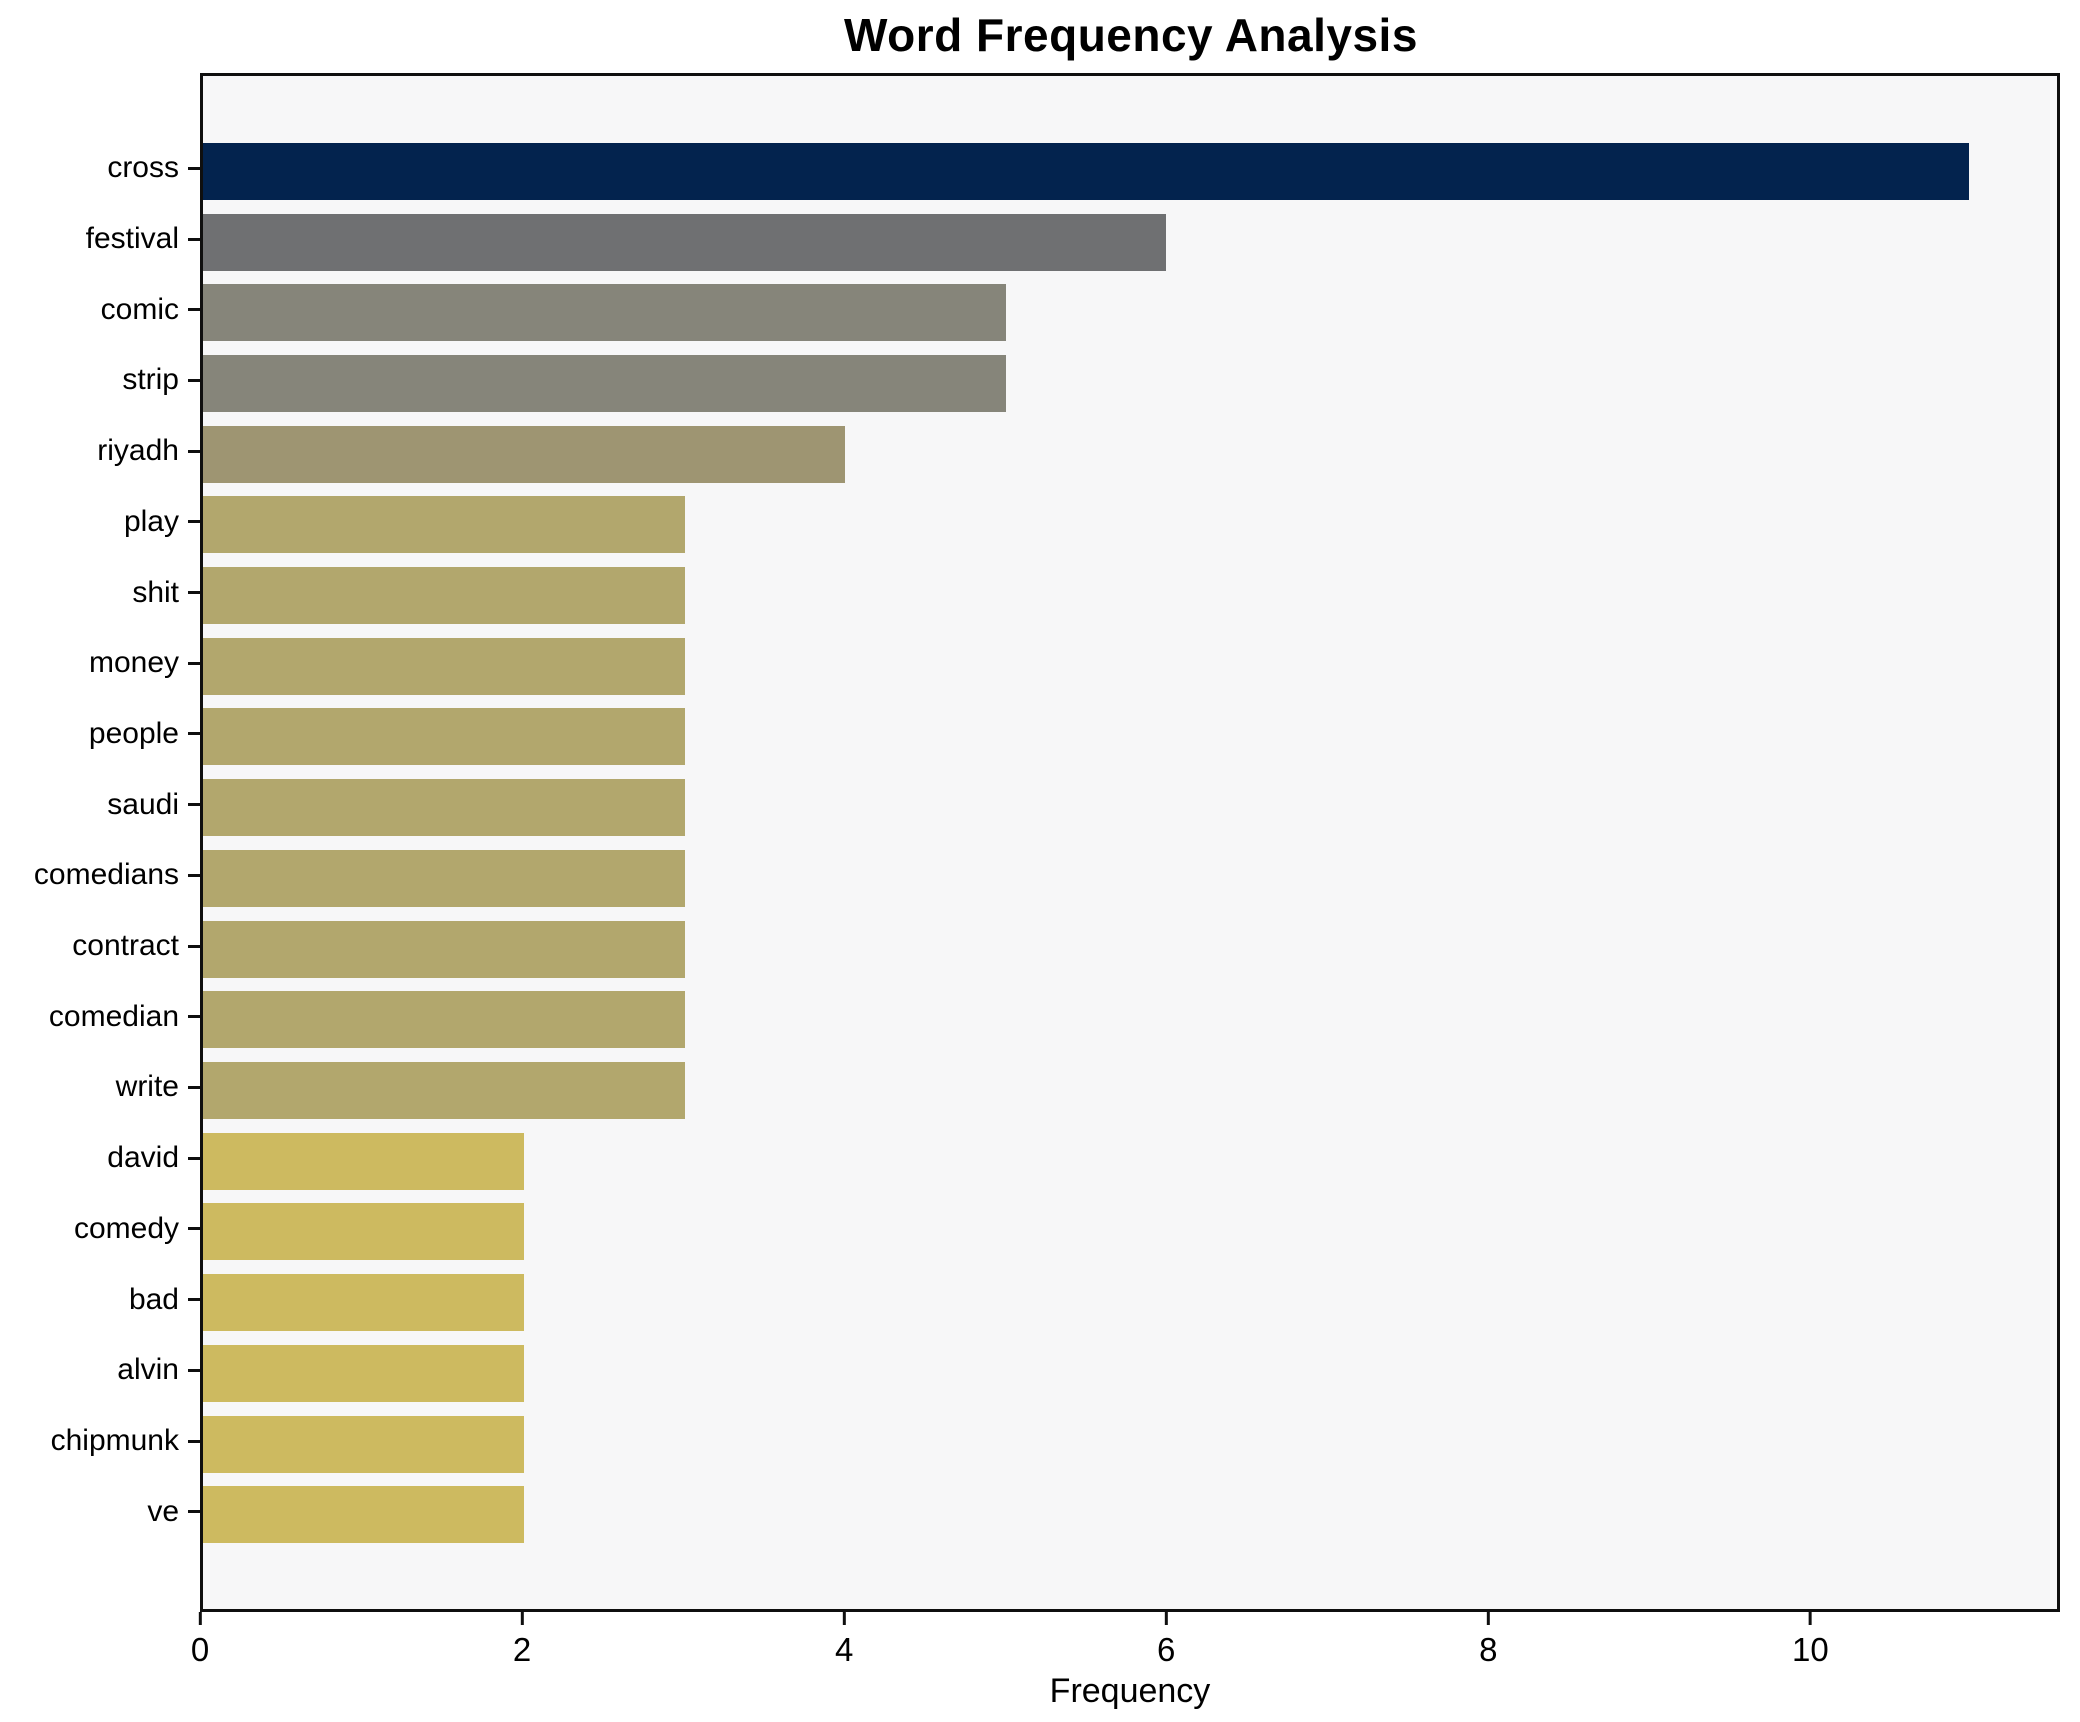  What do you see at coordinates (100, 380) in the screenshot?
I see `y-tick-row: strip` at bounding box center [100, 380].